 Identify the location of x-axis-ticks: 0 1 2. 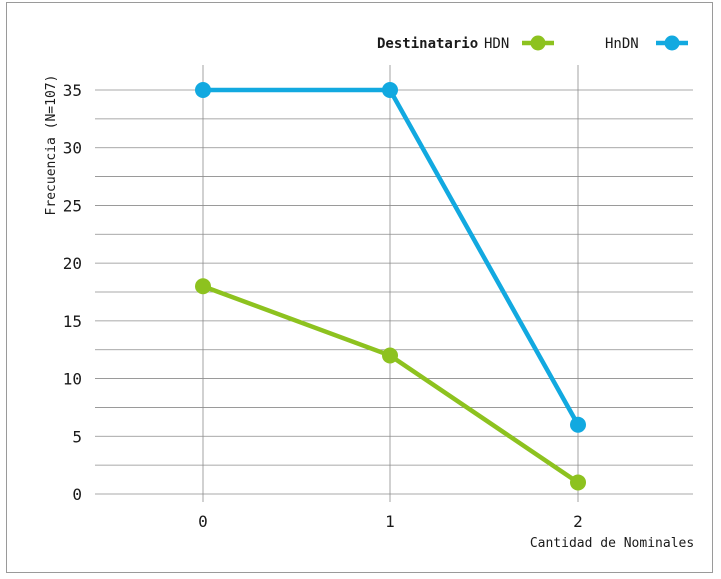
(390, 521).